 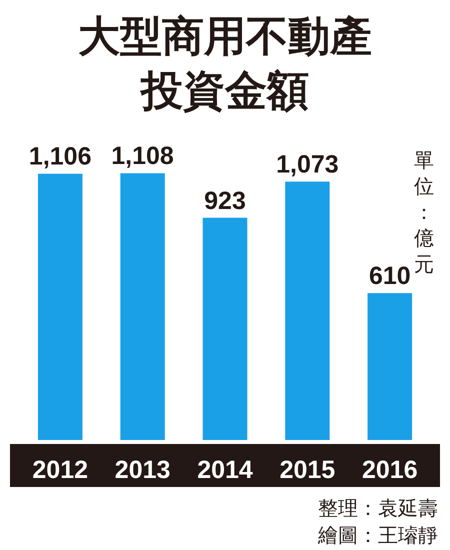 I want to click on x-tick-label: 2014, so click(x=225, y=470).